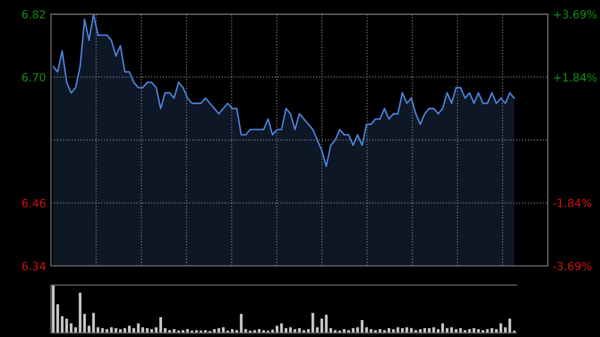 This screenshot has width=600, height=337. I want to click on y2-tick-label: -1.84%, so click(572, 203).